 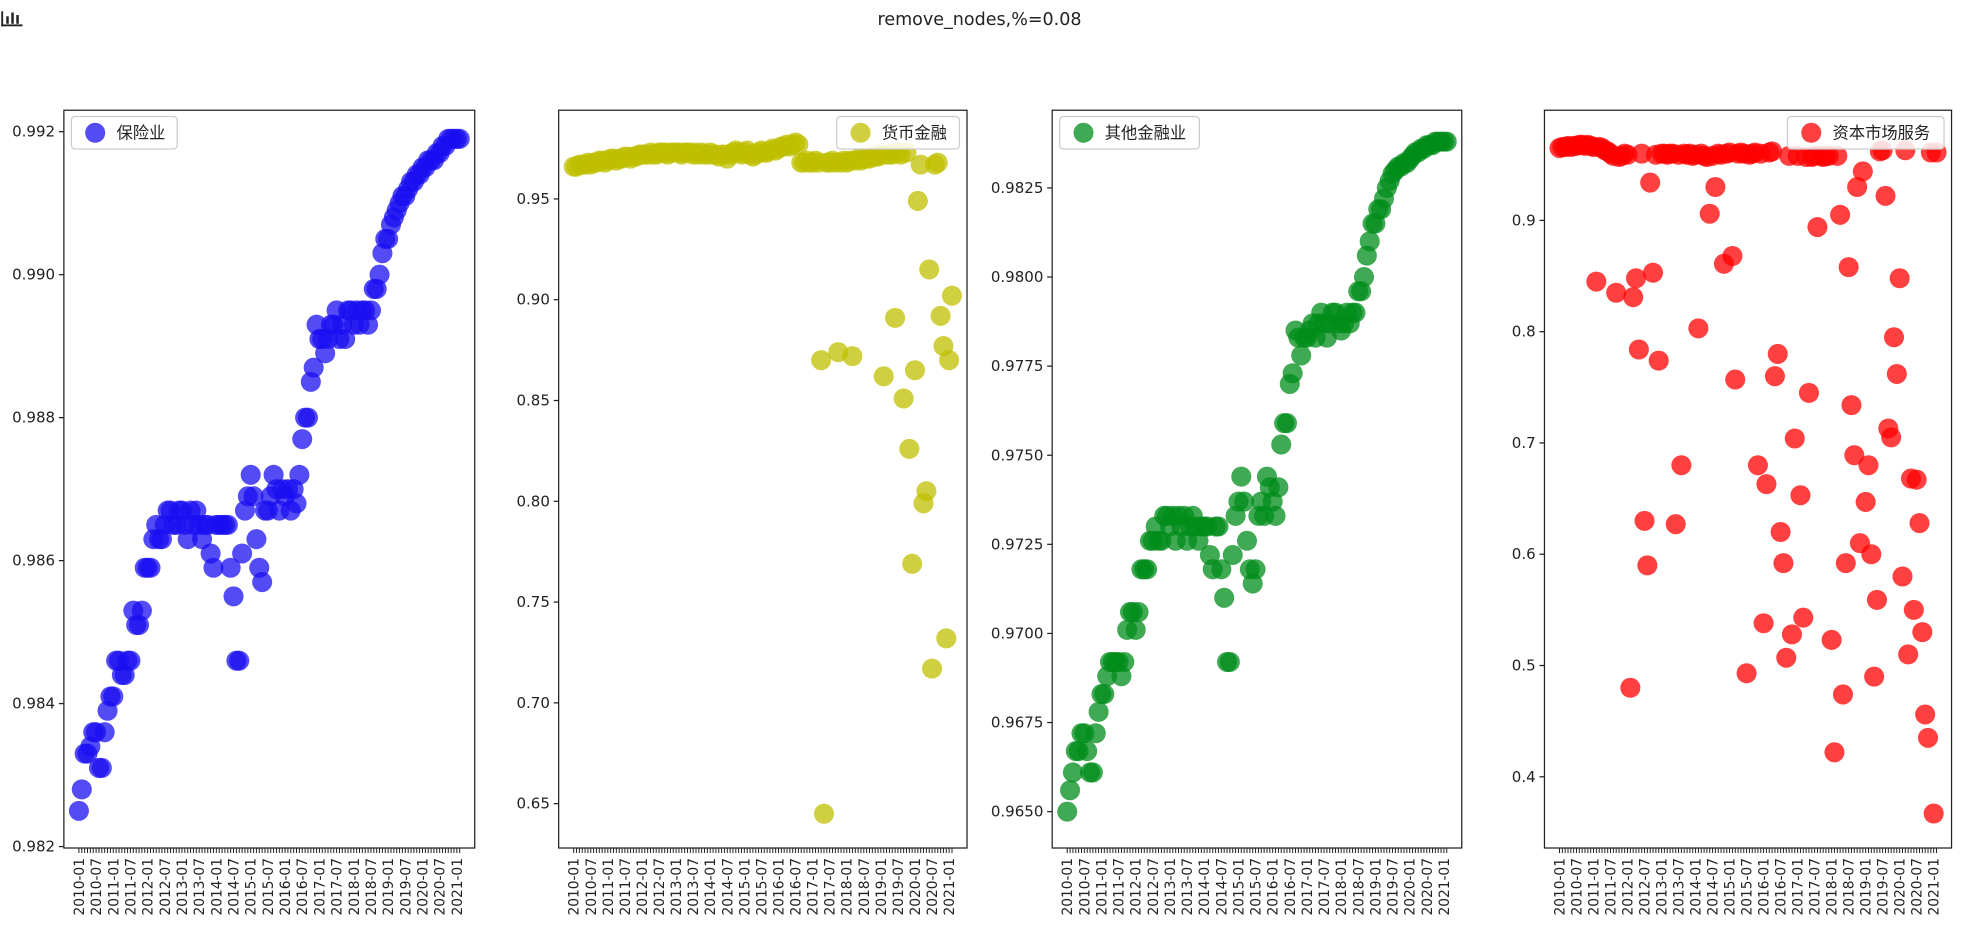 What do you see at coordinates (532, 401) in the screenshot?
I see `y-tick-label: 0.85` at bounding box center [532, 401].